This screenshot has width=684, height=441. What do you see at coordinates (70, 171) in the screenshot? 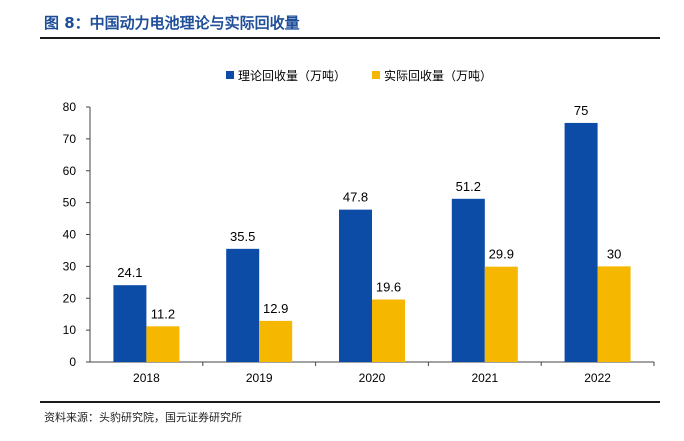
I see `y-tick-label: 60` at bounding box center [70, 171].